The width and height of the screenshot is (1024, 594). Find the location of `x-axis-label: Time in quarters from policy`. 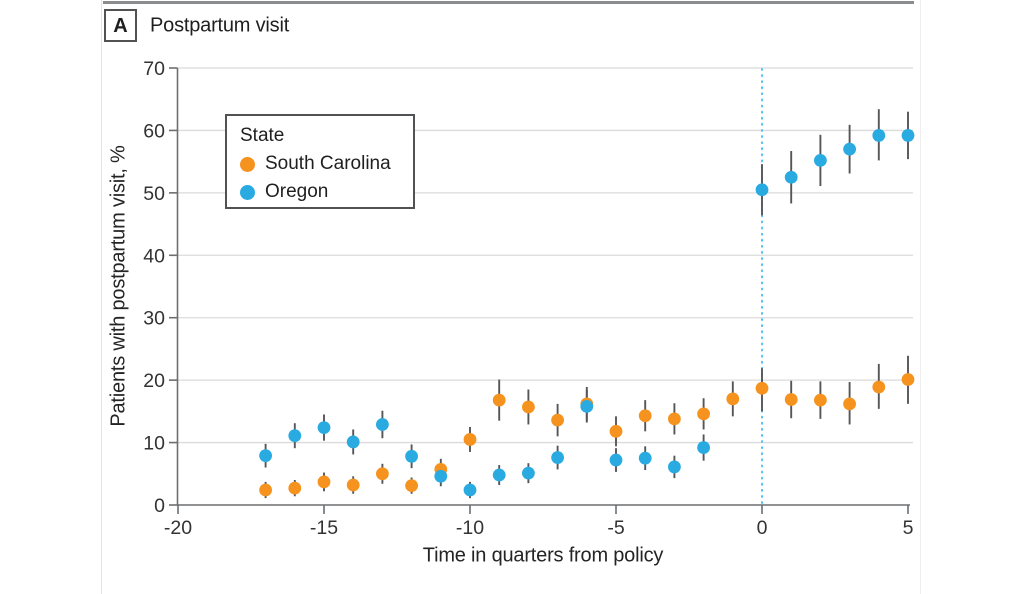

x-axis-label: Time in quarters from policy is located at coordinates (543, 555).